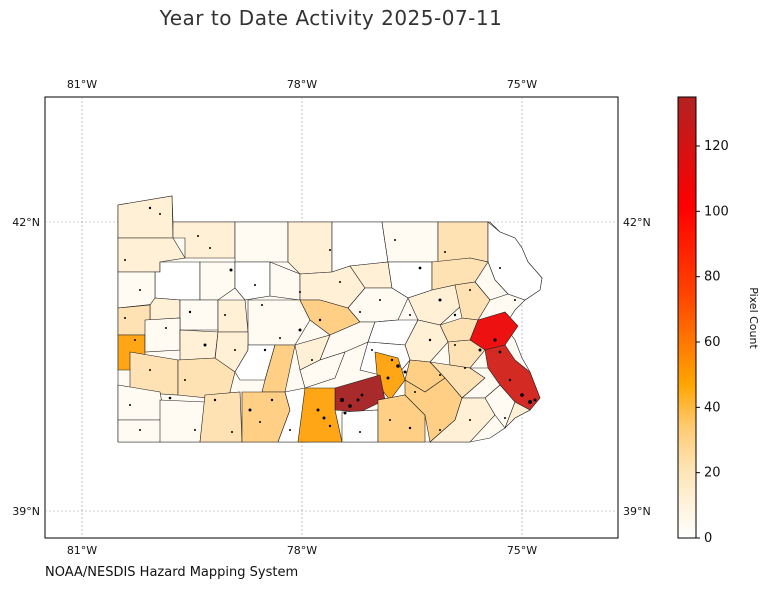 This screenshot has height=590, width=769. What do you see at coordinates (522, 84) in the screenshot?
I see `lon-tick-top-3: 75°W` at bounding box center [522, 84].